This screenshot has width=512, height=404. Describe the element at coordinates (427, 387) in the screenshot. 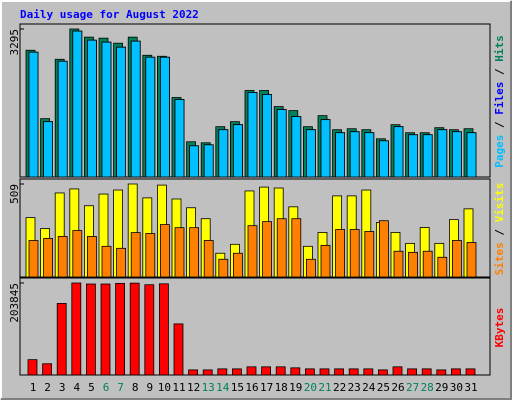

I see `x-tick-label: 28` at that location.